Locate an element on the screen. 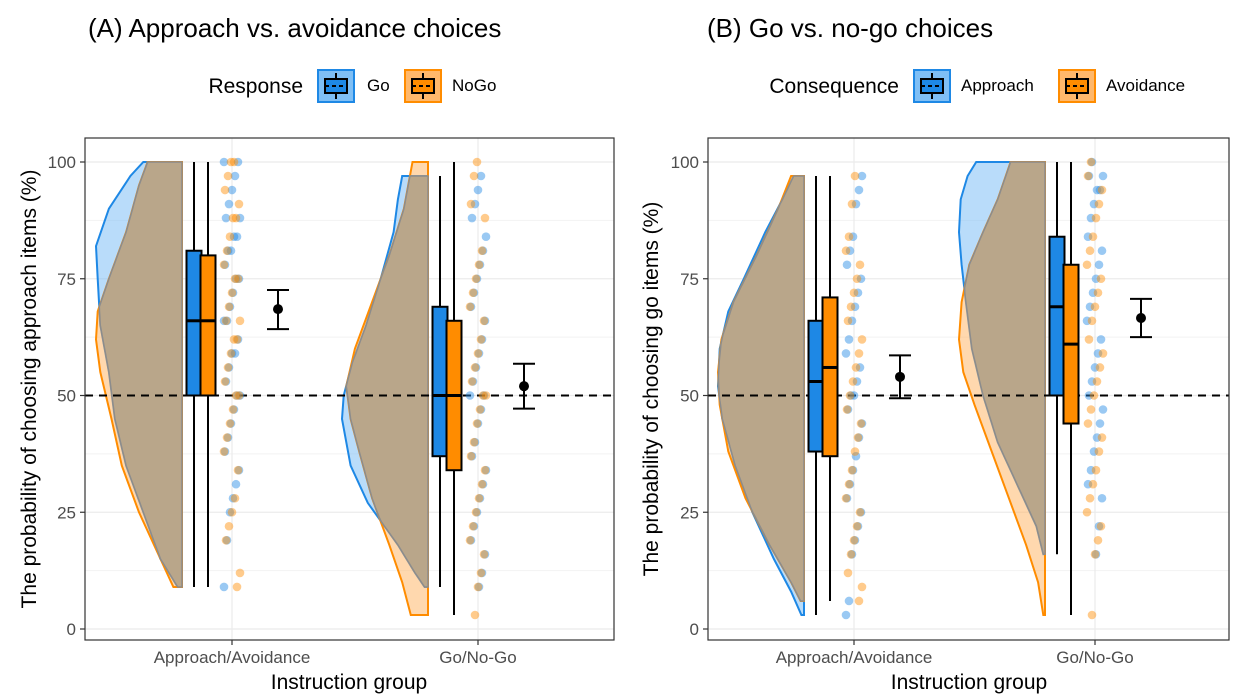 This screenshot has height=694, width=1239. box-go is located at coordinates (194, 323).